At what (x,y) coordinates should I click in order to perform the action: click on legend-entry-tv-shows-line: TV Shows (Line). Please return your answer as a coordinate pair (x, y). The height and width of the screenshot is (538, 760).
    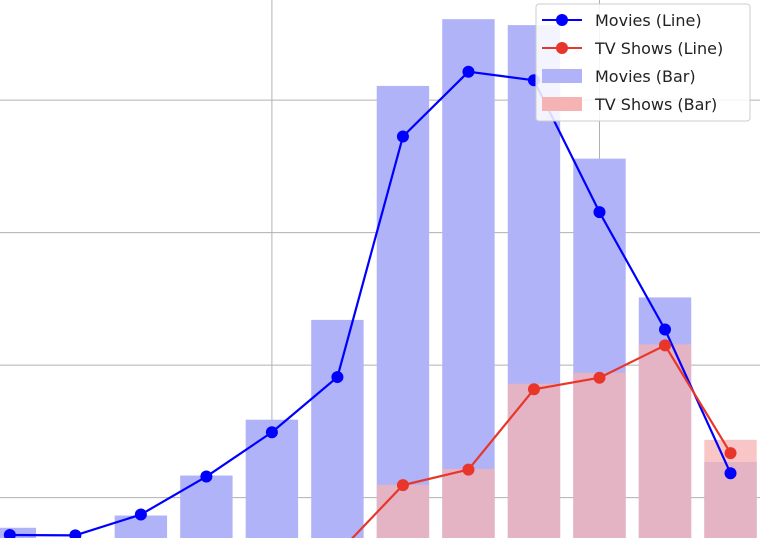
    Looking at the image, I should click on (632, 48).